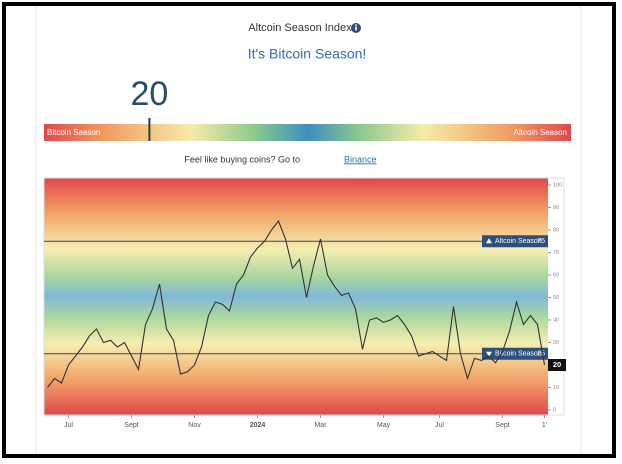 This screenshot has width=622, height=464. What do you see at coordinates (556, 253) in the screenshot?
I see `y-tick-label: 70` at bounding box center [556, 253].